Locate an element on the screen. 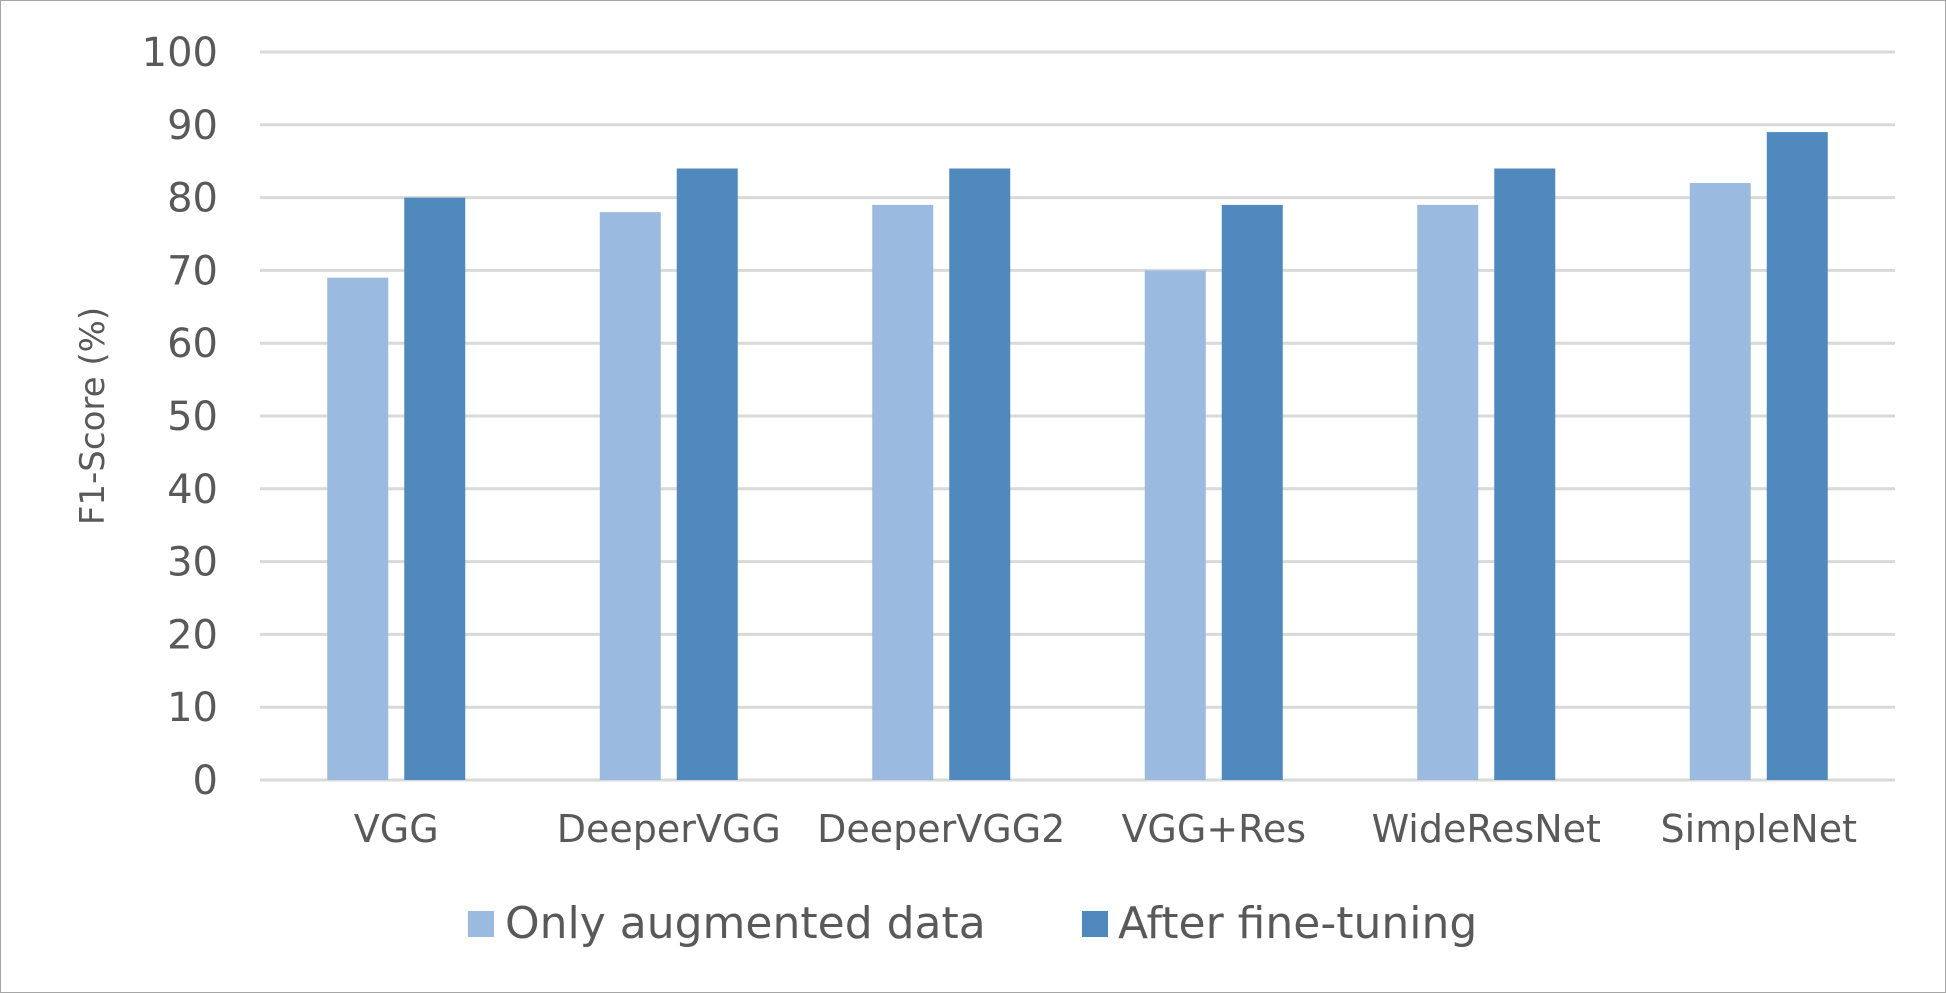 The image size is (1946, 993). x-category-label: WideResNet is located at coordinates (1486, 829).